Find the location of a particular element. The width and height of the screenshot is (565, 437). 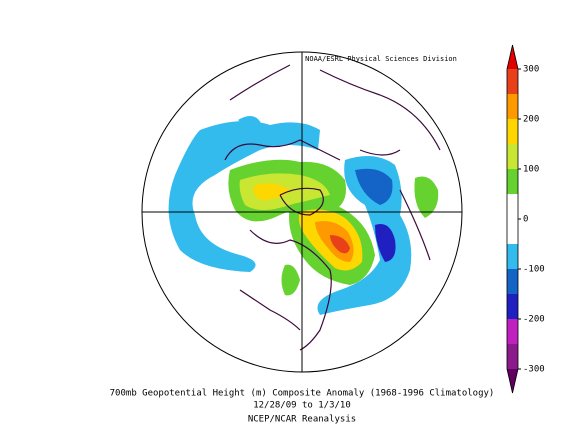

dates: 12/28/09 to 1/3/10 is located at coordinates (302, 406).